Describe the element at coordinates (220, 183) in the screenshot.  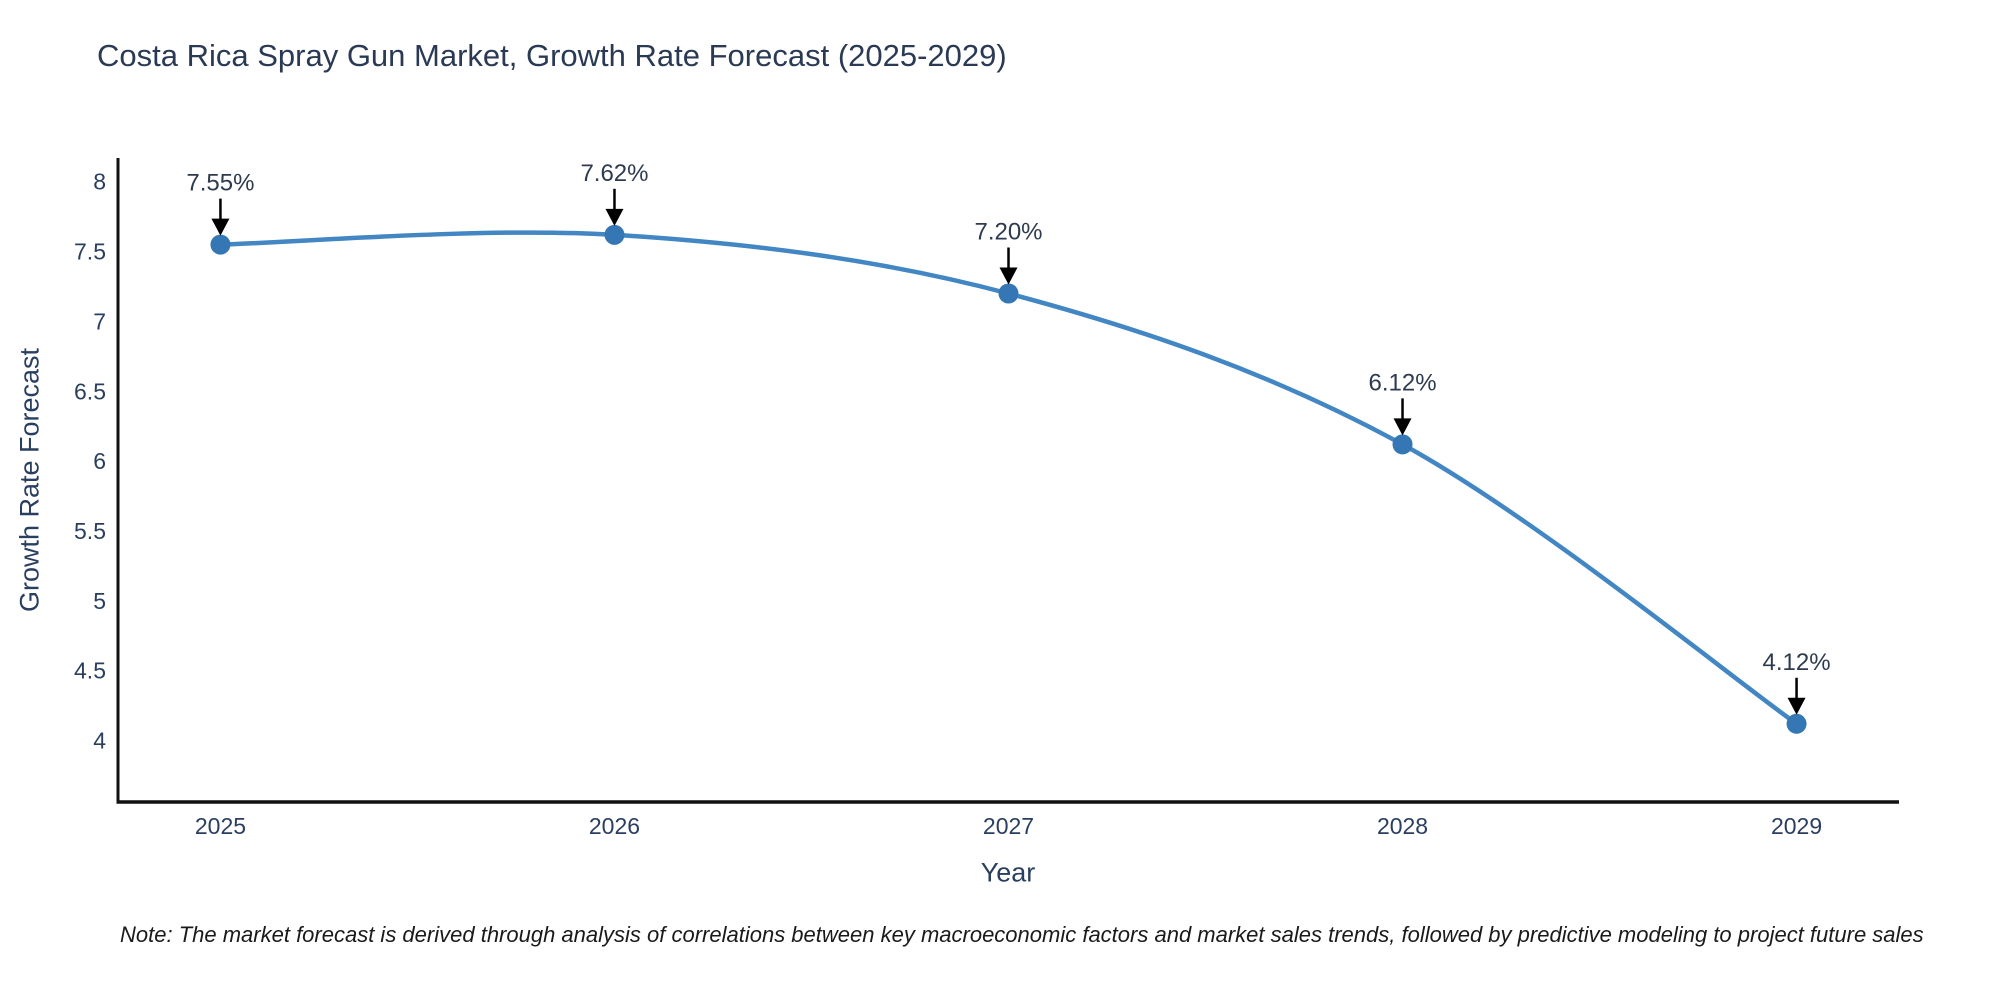
I see `point-annotation: 7.55%` at that location.